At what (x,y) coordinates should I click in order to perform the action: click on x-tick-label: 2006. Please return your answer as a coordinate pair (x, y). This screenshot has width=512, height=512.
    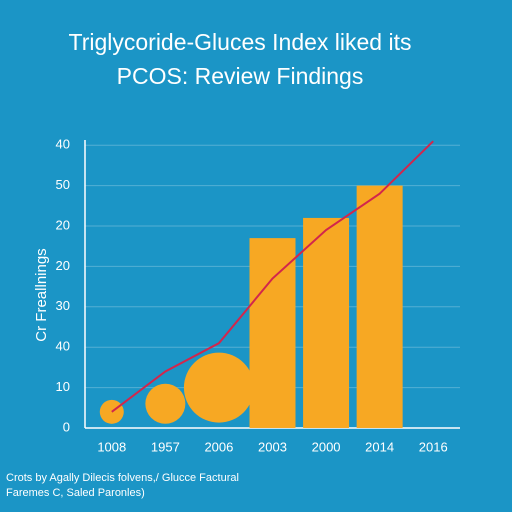
    Looking at the image, I should click on (218, 446).